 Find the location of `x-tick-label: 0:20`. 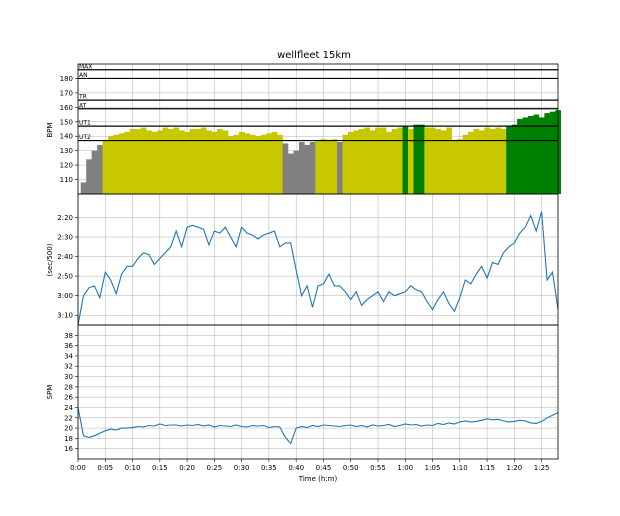

x-tick-label: 0:20 is located at coordinates (187, 468).